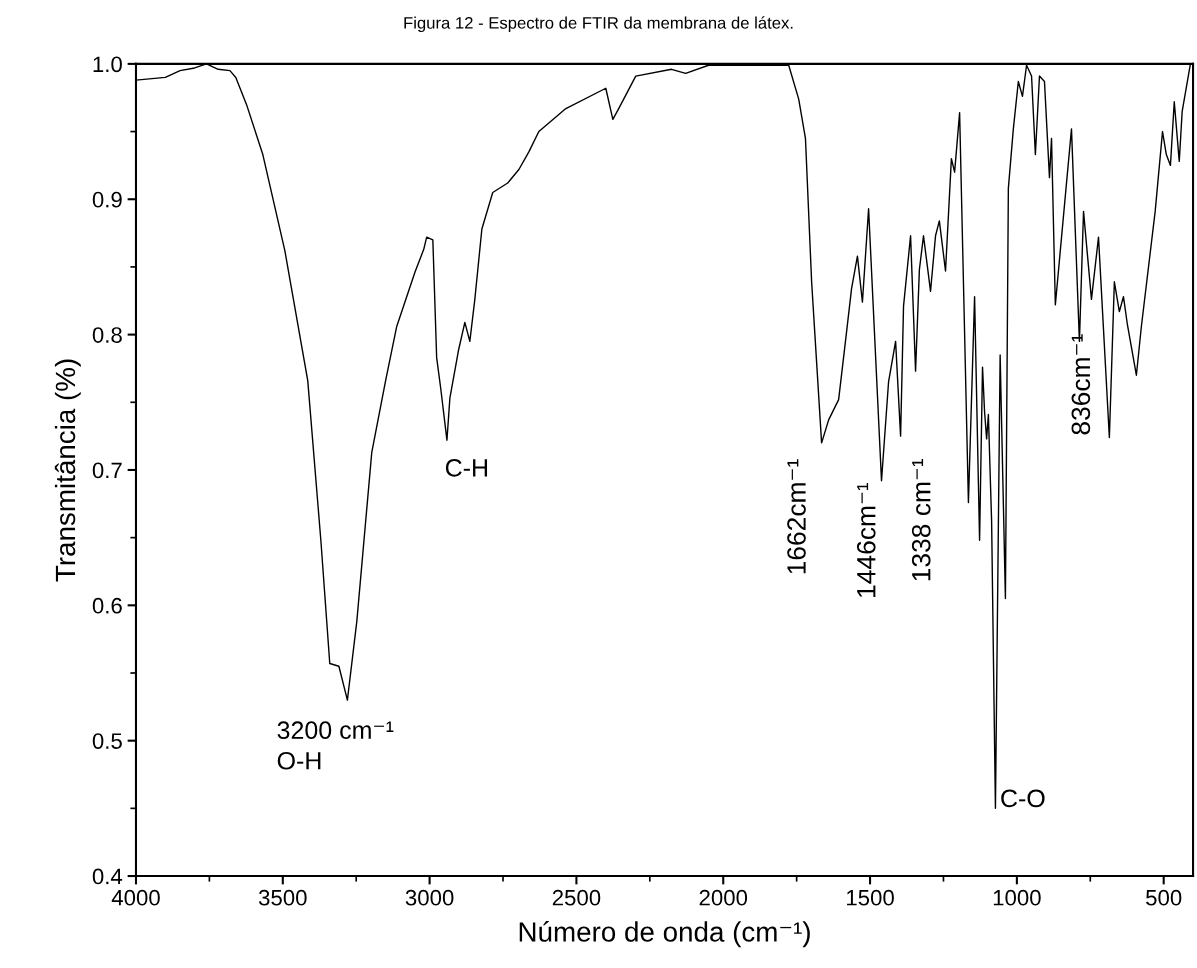 The image size is (1197, 968). What do you see at coordinates (796, 516) in the screenshot?
I see `annotation: 1662cm⁻¹` at bounding box center [796, 516].